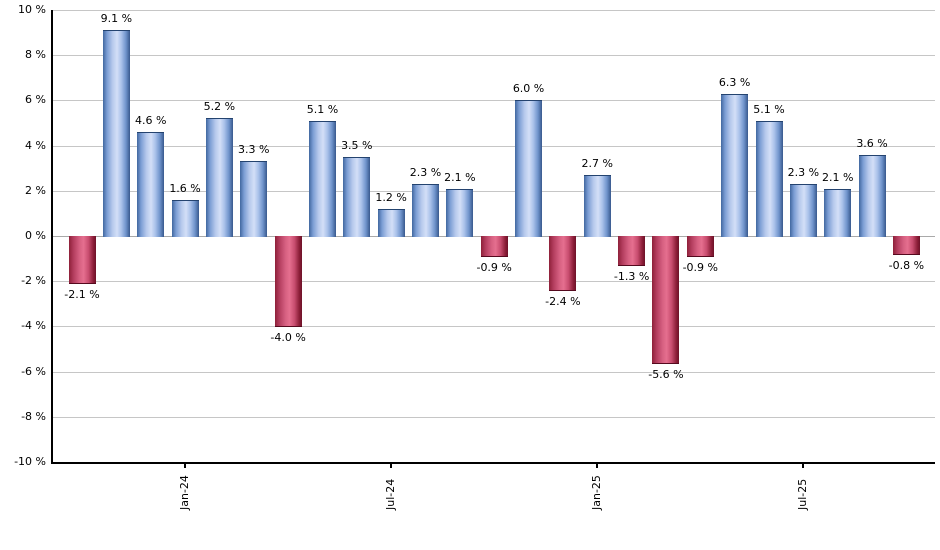  What do you see at coordinates (33, 281) in the screenshot?
I see `y-axis-tick-label: -2 %` at bounding box center [33, 281].